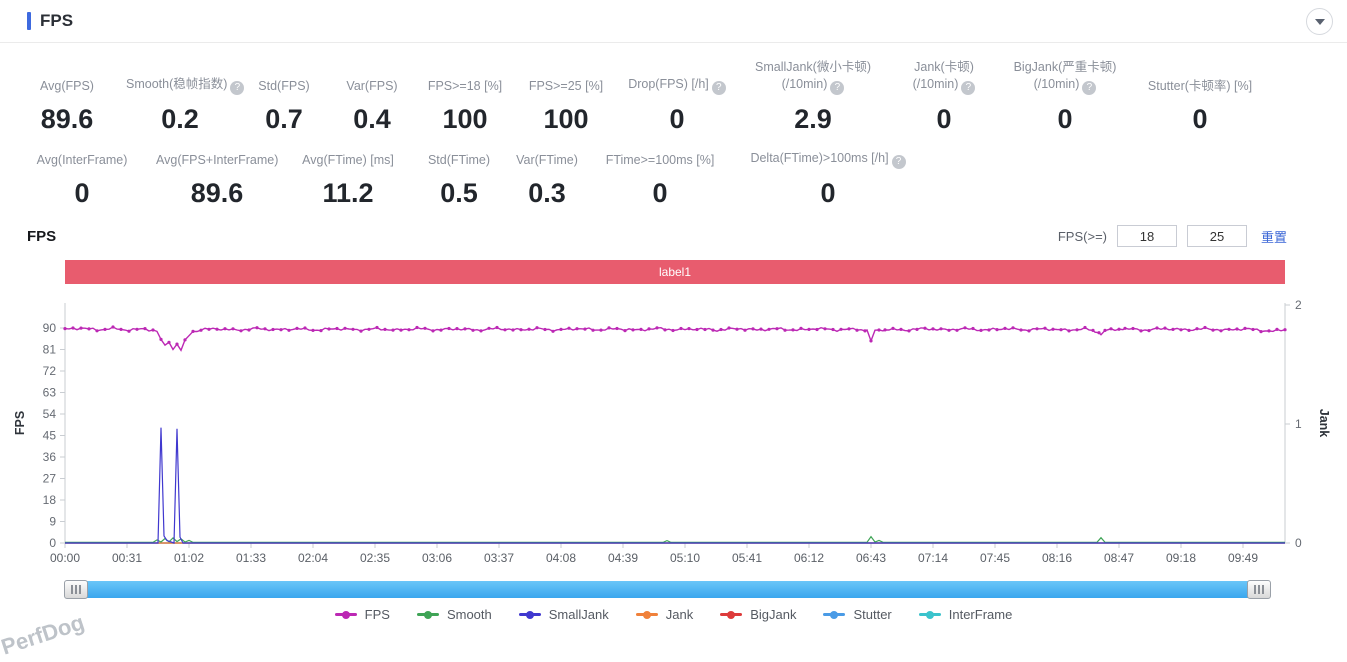 This screenshot has height=662, width=1347. What do you see at coordinates (675, 272) in the screenshot?
I see `label-bar-text: label1` at bounding box center [675, 272].